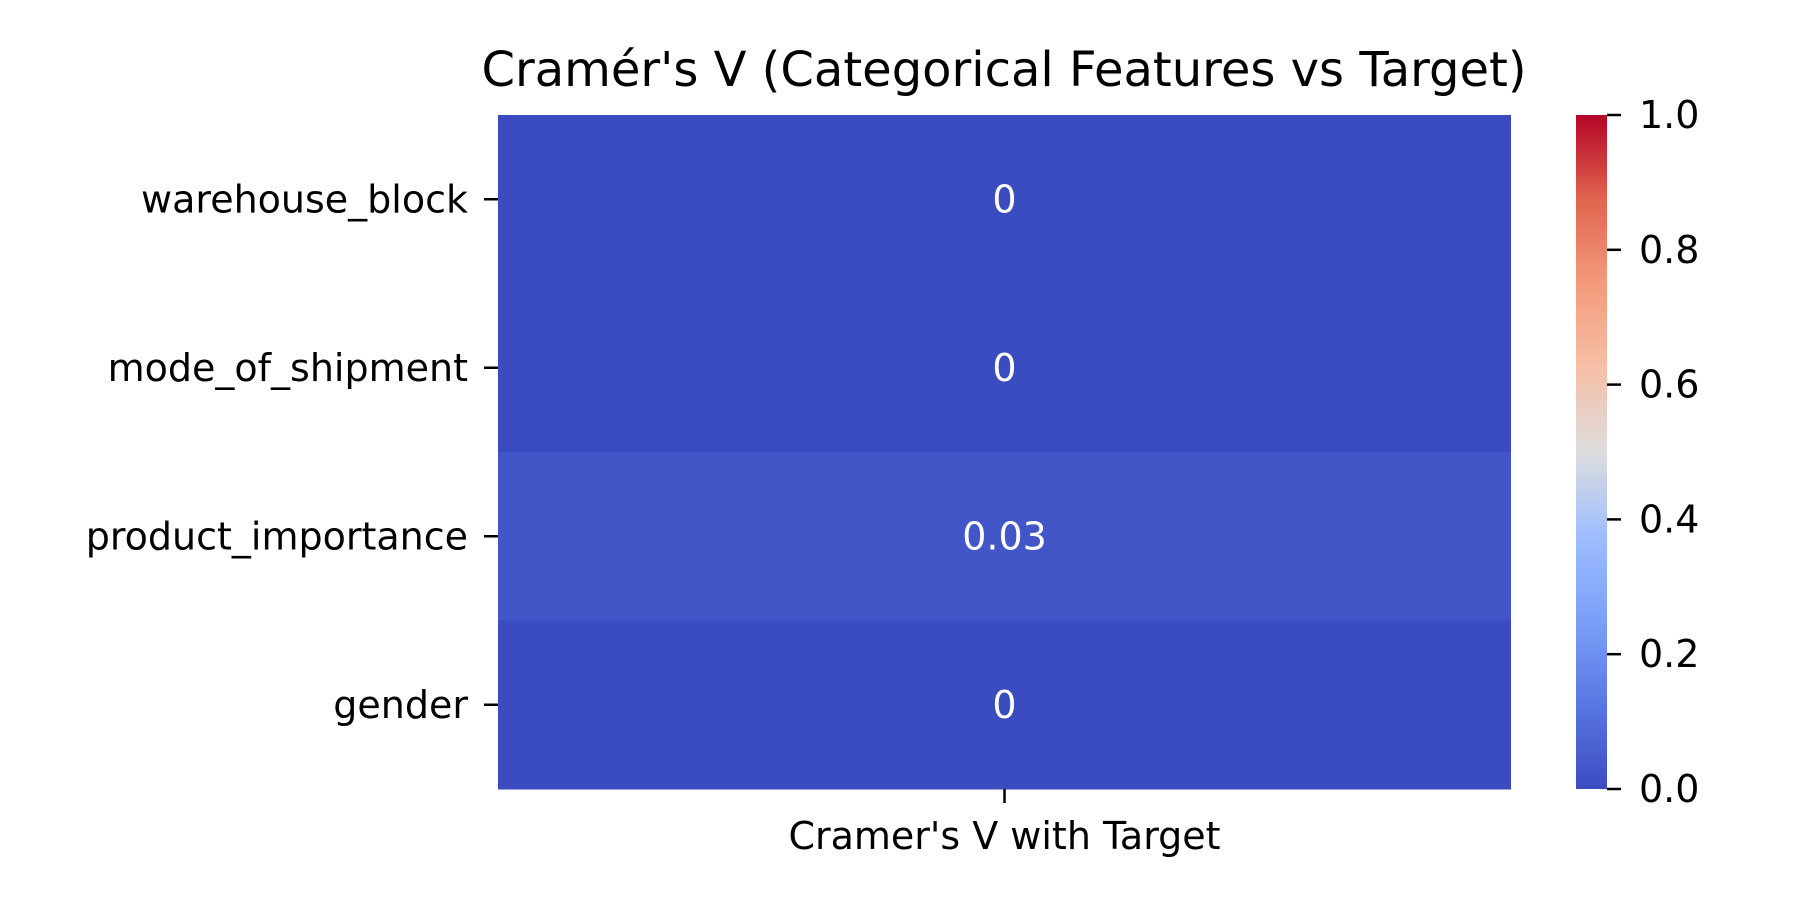 The height and width of the screenshot is (904, 1800). What do you see at coordinates (1669, 789) in the screenshot?
I see `colorbar-tick-label: 0.0` at bounding box center [1669, 789].